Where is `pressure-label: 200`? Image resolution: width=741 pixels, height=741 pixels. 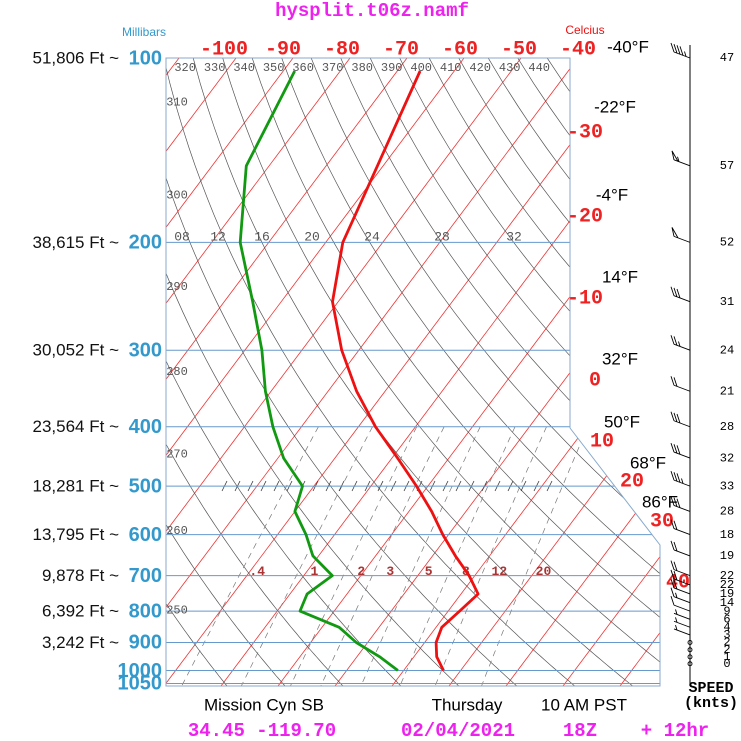
pressure-label: 200 is located at coordinates (145, 243).